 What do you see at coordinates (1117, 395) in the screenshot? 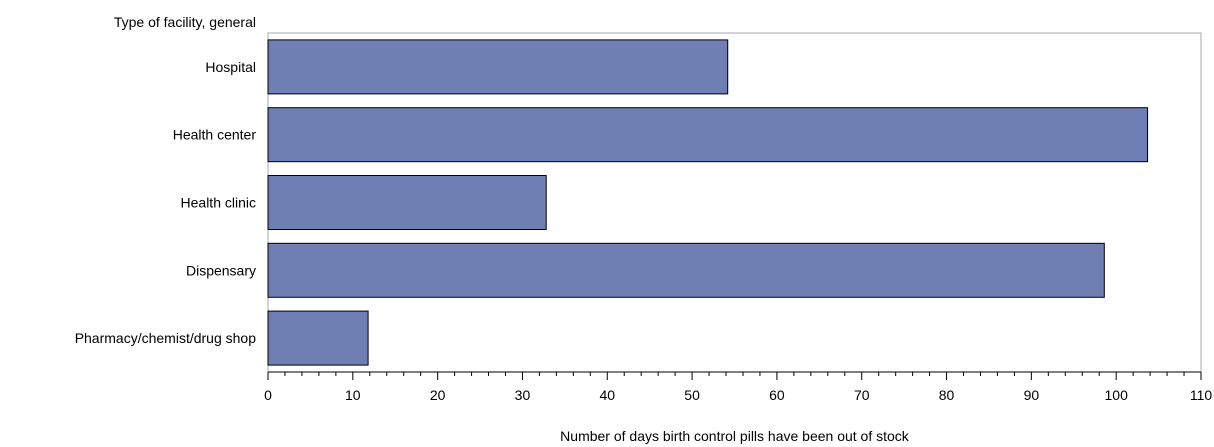
I see `x-tick-label: 100` at bounding box center [1117, 395].